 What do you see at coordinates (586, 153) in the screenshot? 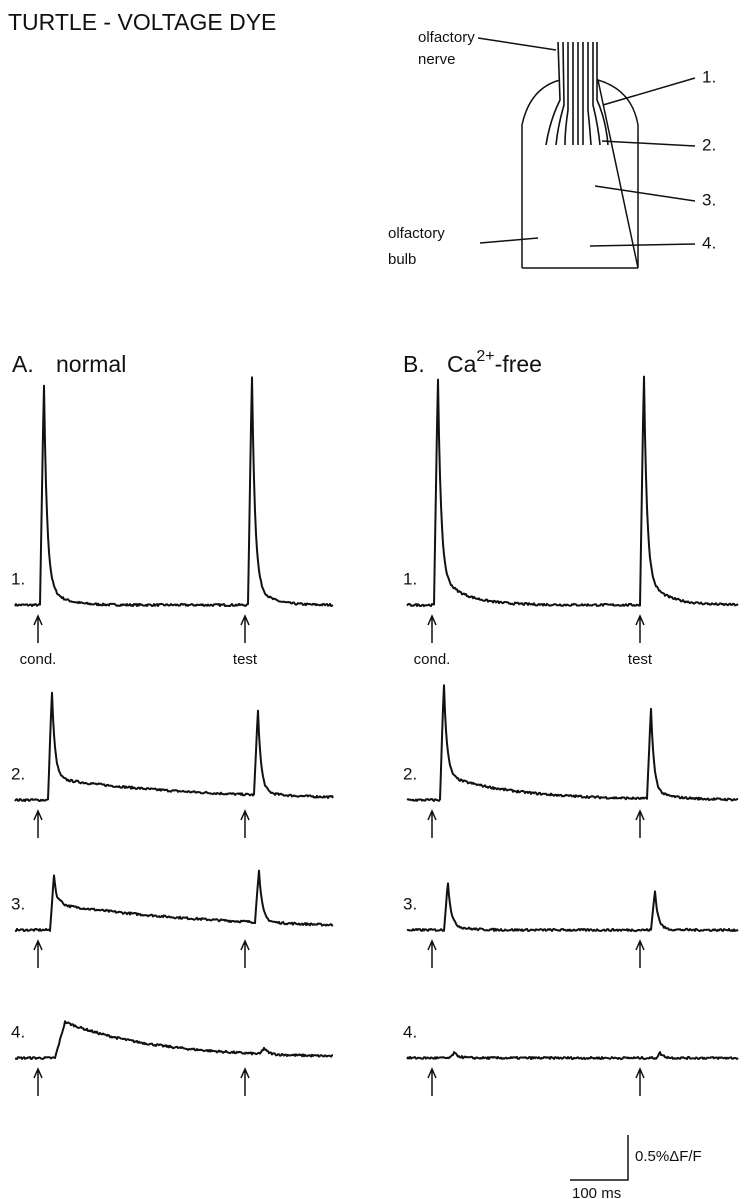
I see `bulb-diagram` at bounding box center [586, 153].